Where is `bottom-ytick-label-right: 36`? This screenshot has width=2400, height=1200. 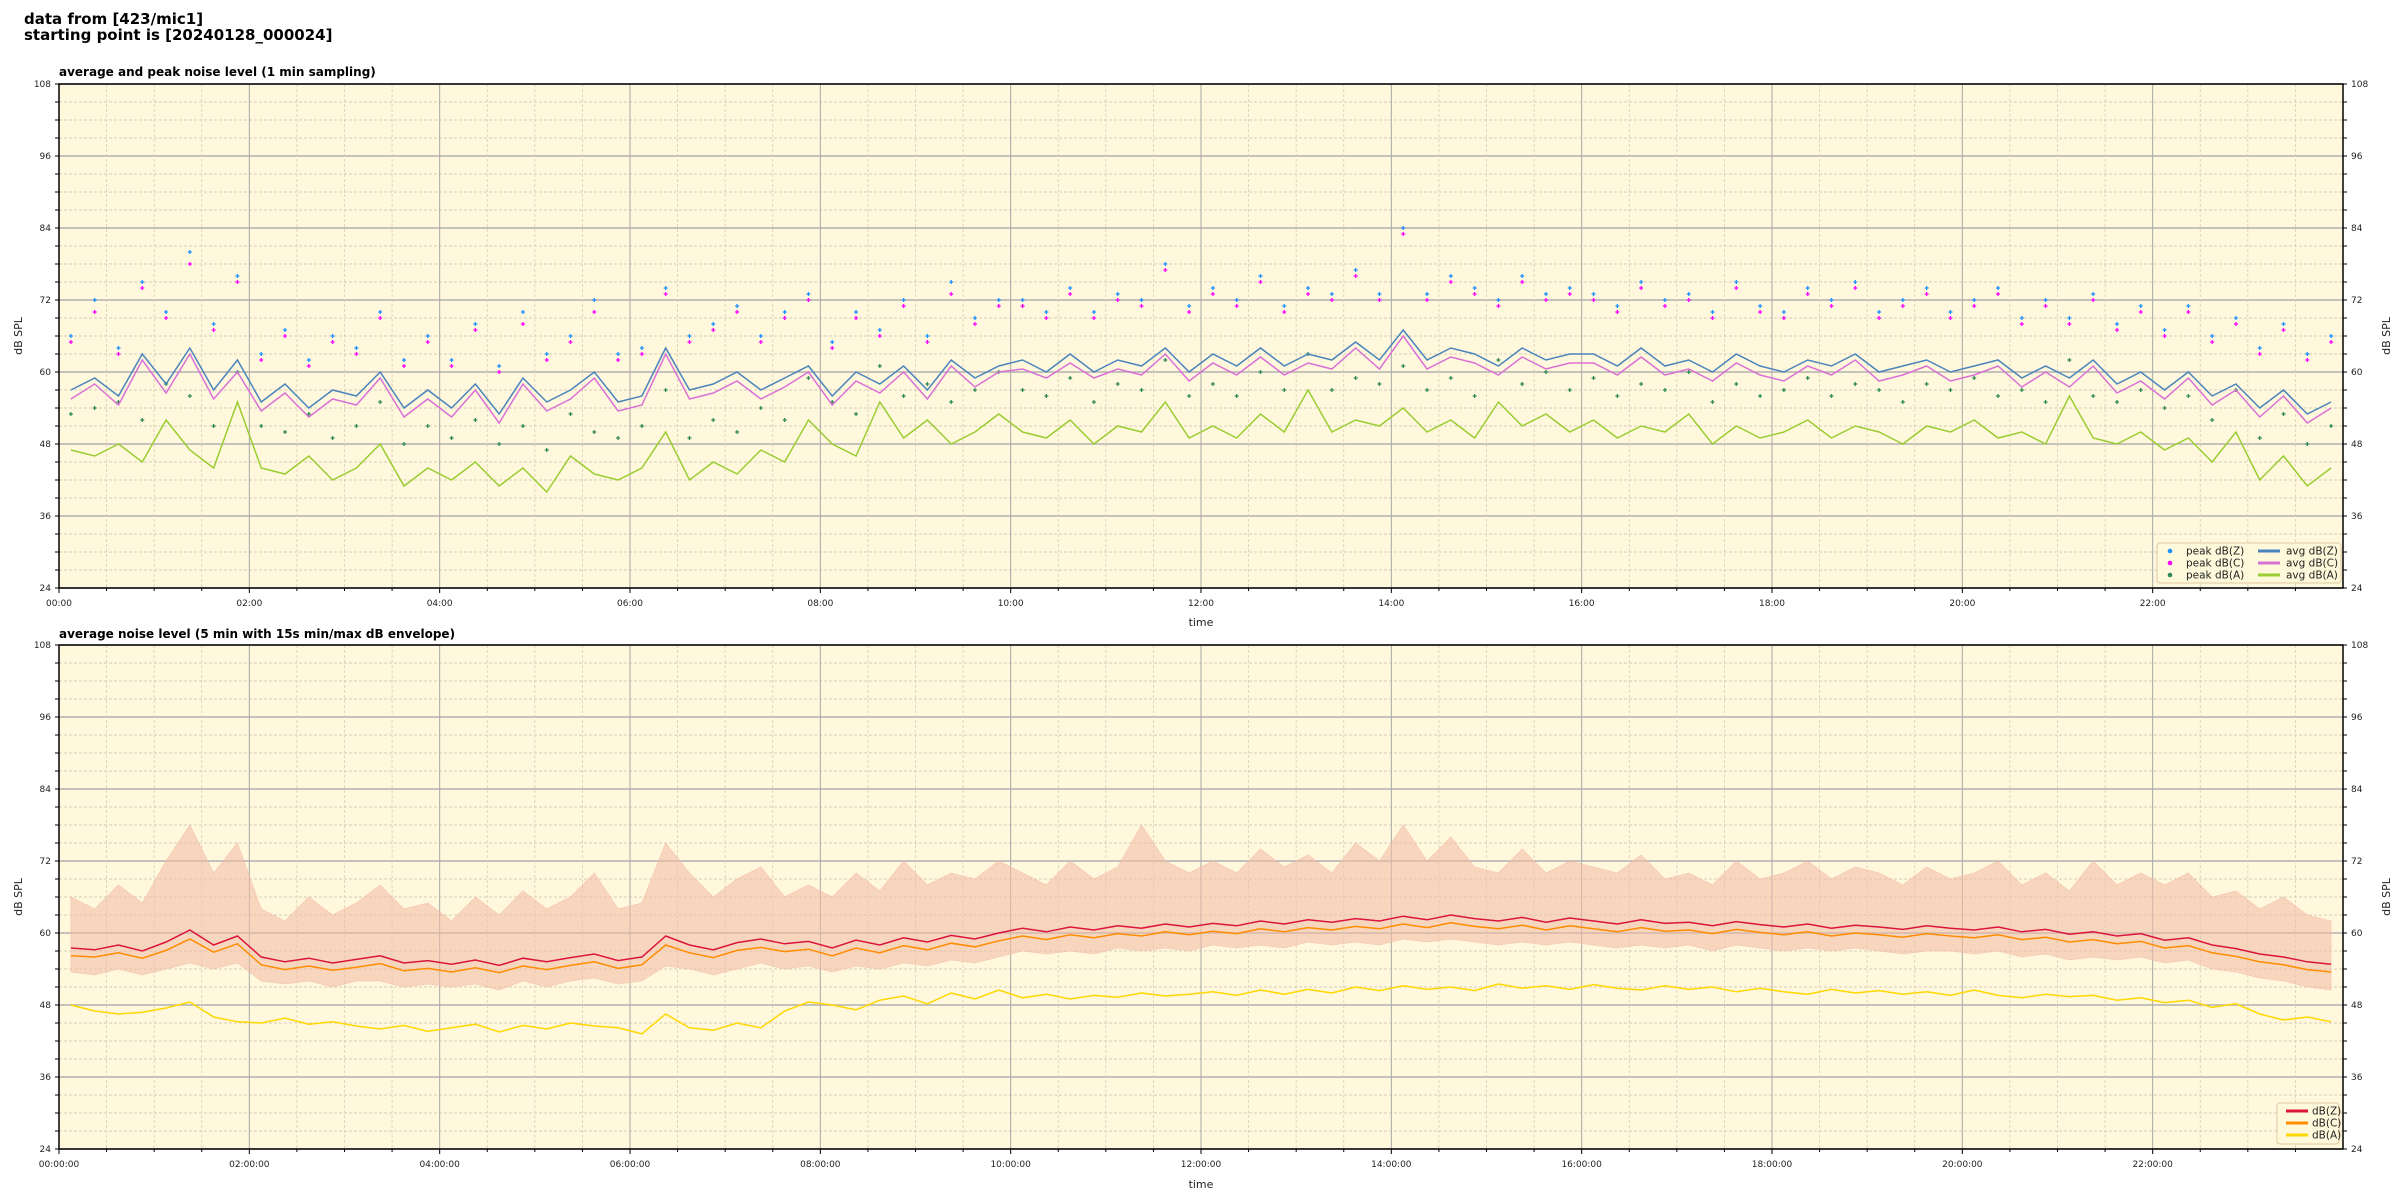 bottom-ytick-label-right: 36 is located at coordinates (2357, 1078).